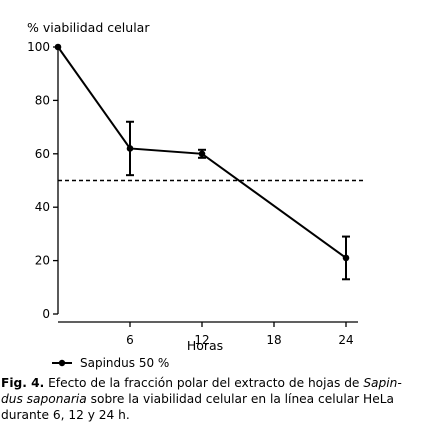 This screenshot has height=431, width=433. I want to click on x-axis-title: Horas, so click(205, 345).